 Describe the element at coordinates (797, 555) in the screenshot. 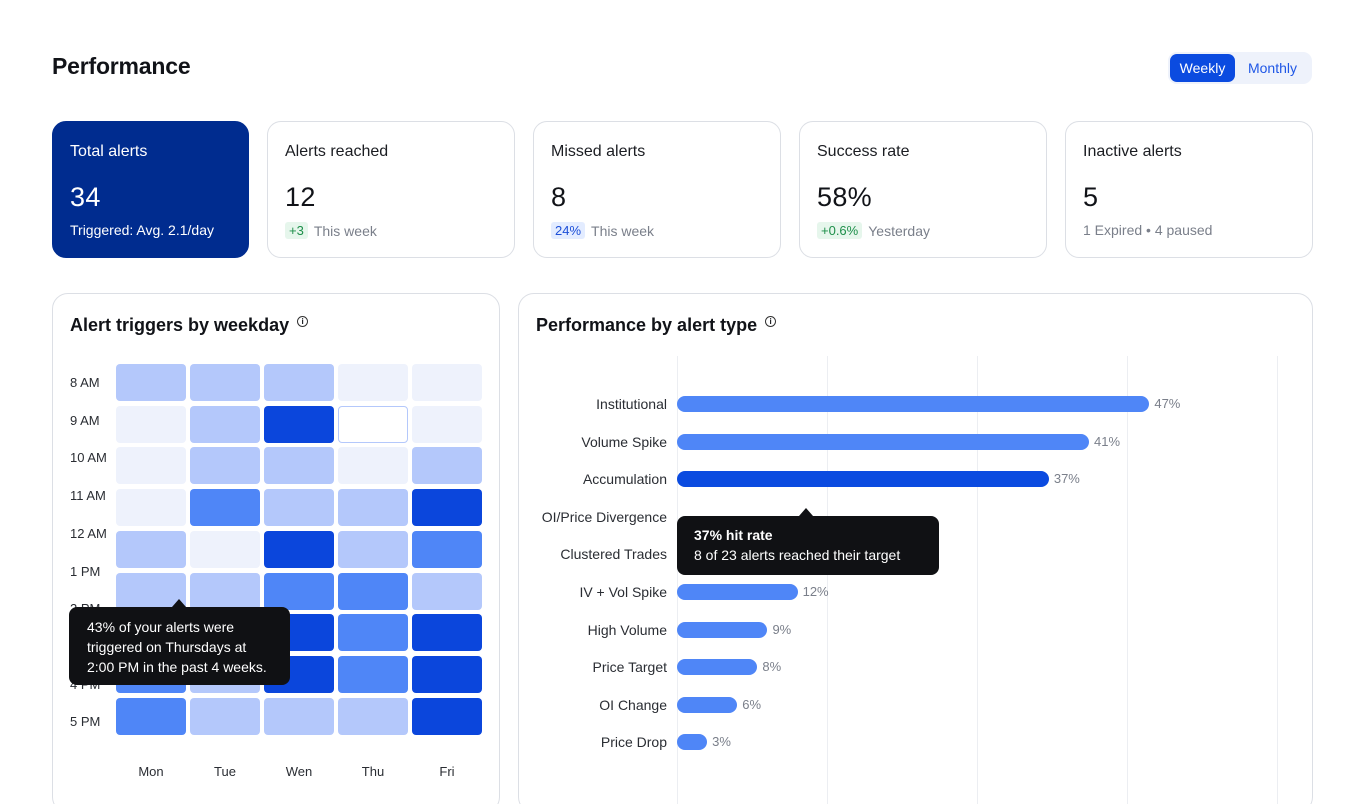

I see `tooltip-body: 8 of 23 alerts reached their target` at that location.